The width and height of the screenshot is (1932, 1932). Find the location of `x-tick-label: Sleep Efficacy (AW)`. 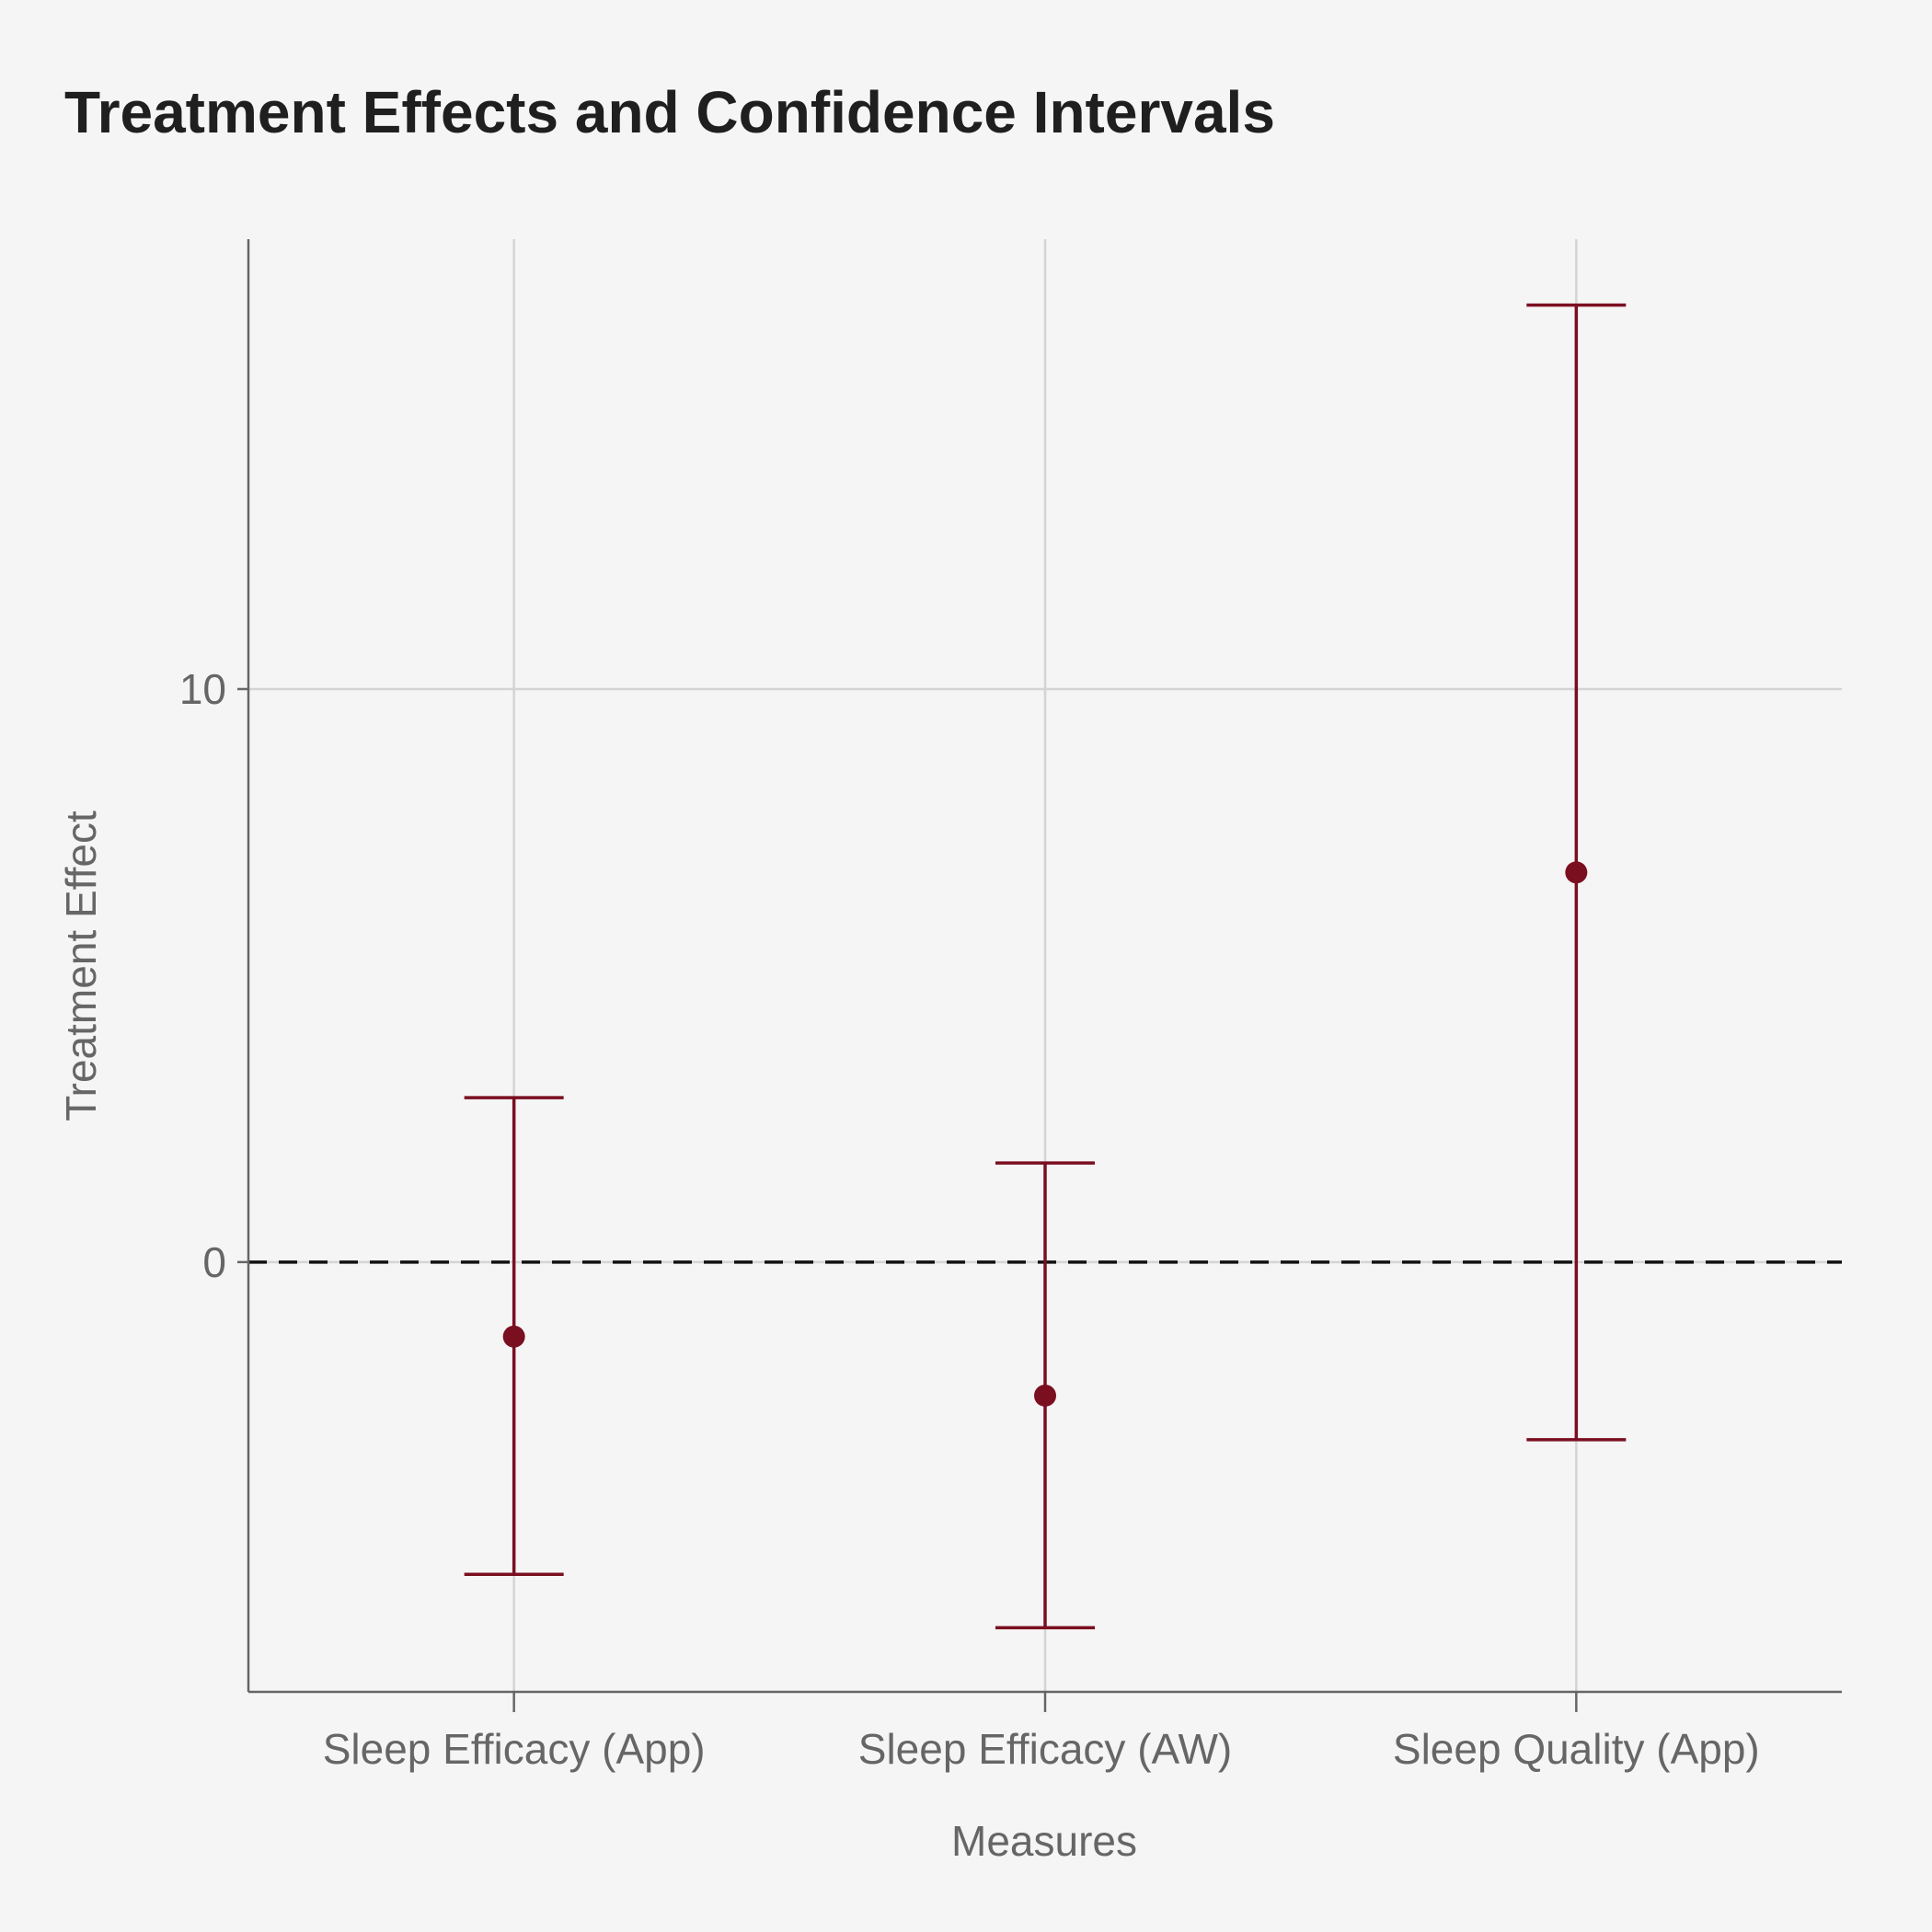

x-tick-label: Sleep Efficacy (AW) is located at coordinates (1045, 1749).